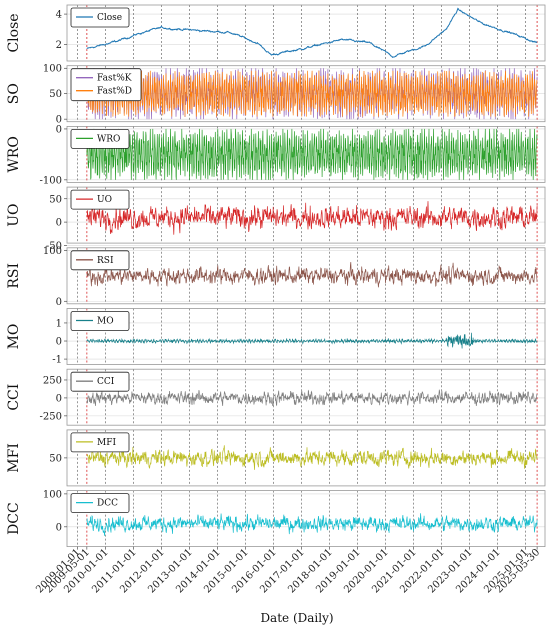 The width and height of the screenshot is (550, 628). I want to click on panel-close: 2 4 Close Close, so click(276, 33).